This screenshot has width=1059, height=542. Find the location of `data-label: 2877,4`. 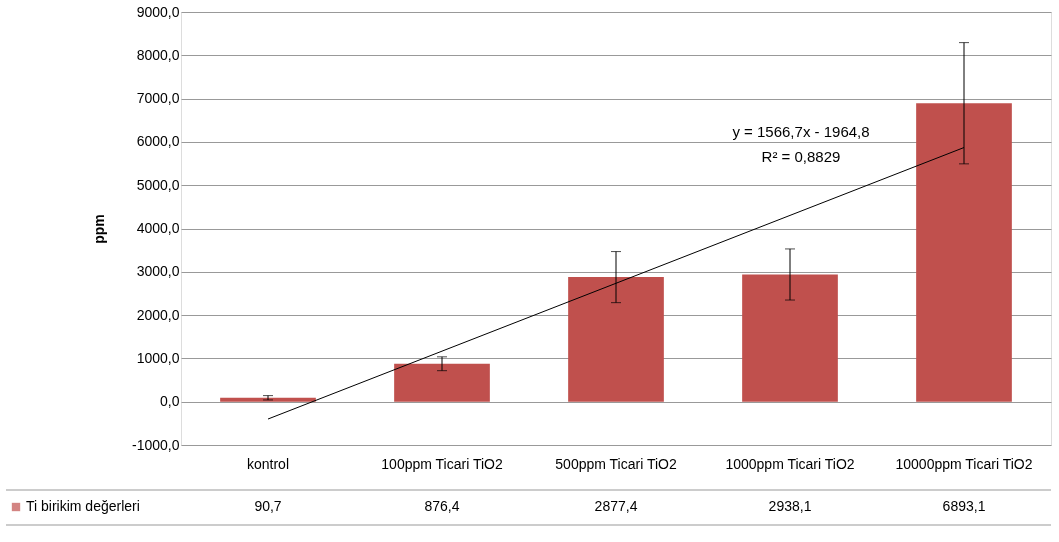

data-label: 2877,4 is located at coordinates (616, 506).